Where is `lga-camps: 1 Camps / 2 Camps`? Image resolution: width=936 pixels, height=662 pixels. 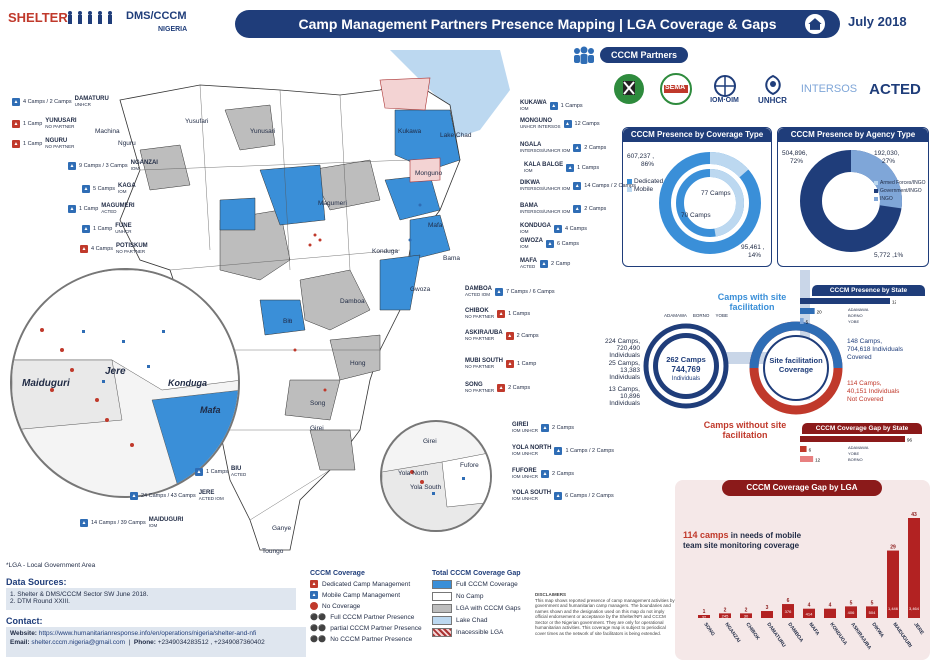 lga-camps: 1 Camps / 2 Camps is located at coordinates (590, 450).